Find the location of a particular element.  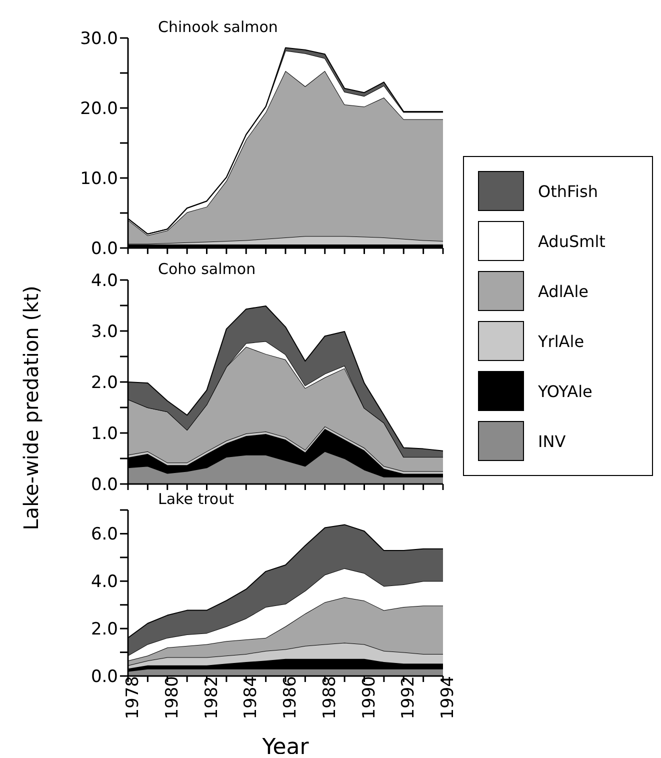

x-tick-label: 1980 is located at coordinates (172, 698).